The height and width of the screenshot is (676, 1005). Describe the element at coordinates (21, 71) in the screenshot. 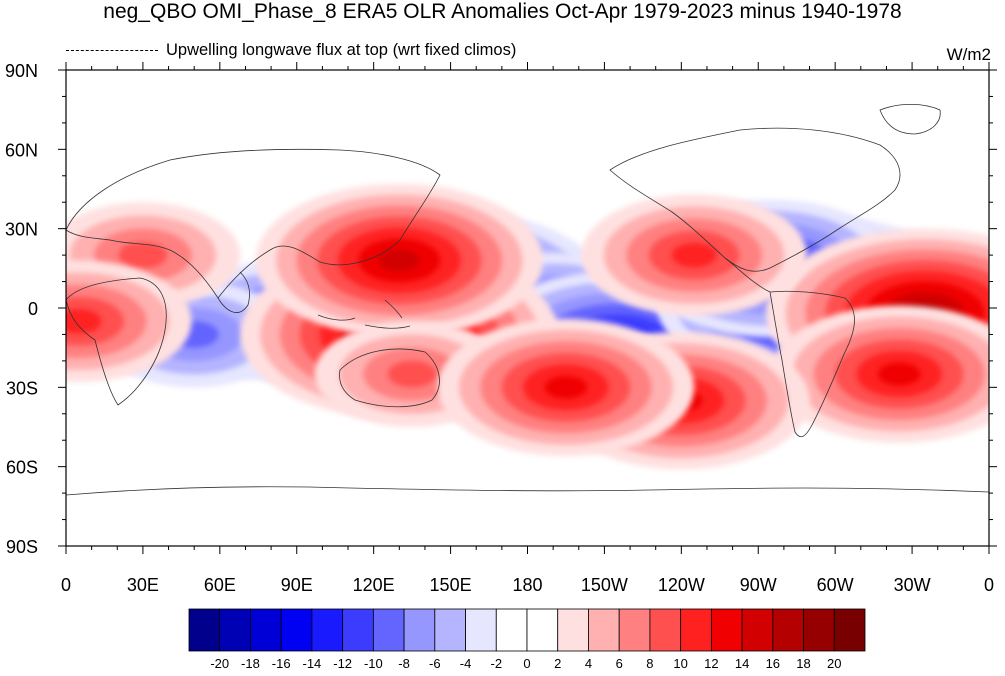

I see `lat-tick-label: 90N` at that location.